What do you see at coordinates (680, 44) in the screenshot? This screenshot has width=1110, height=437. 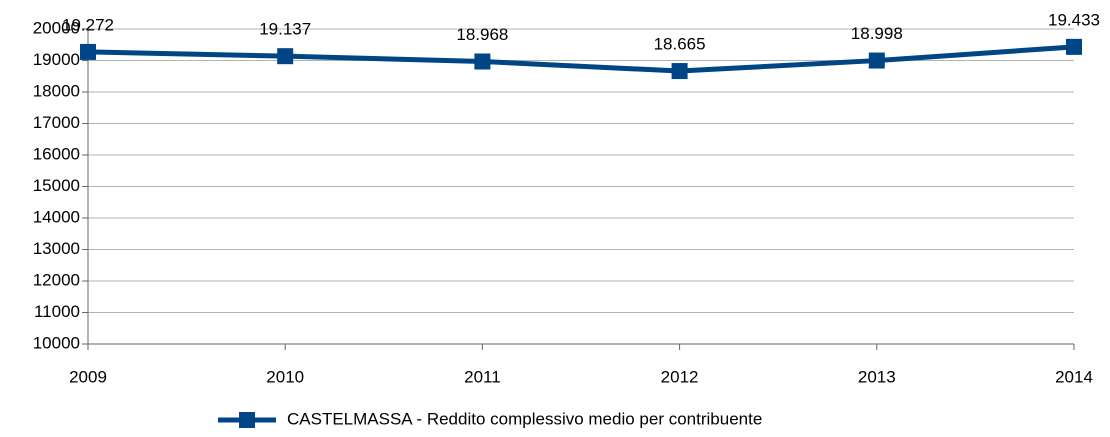 I see `data-label: 18.665` at bounding box center [680, 44].